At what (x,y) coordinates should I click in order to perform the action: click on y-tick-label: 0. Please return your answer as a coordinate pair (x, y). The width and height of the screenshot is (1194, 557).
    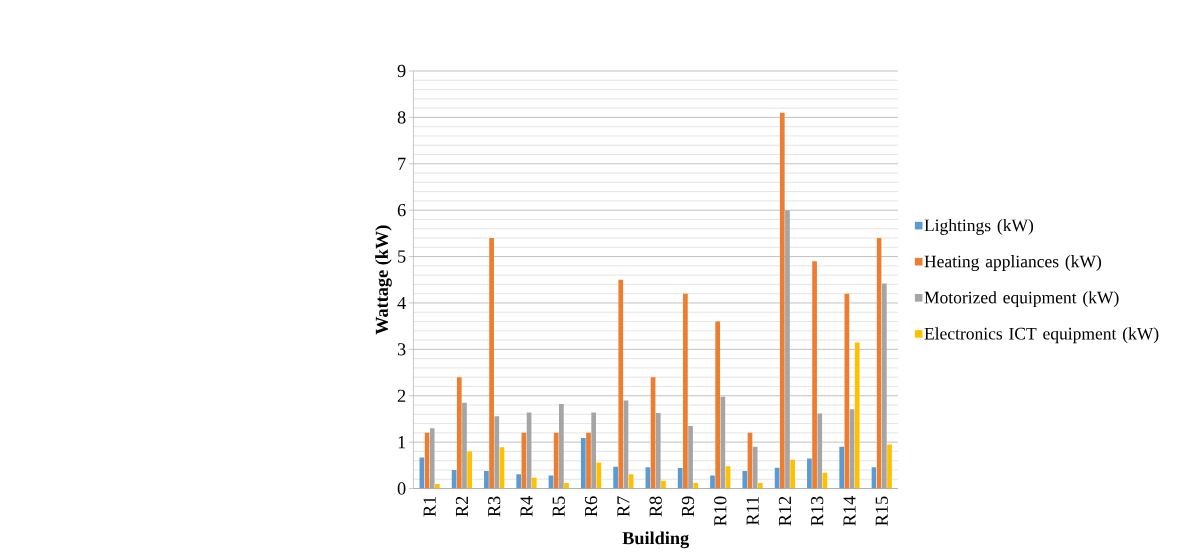
    Looking at the image, I should click on (401, 488).